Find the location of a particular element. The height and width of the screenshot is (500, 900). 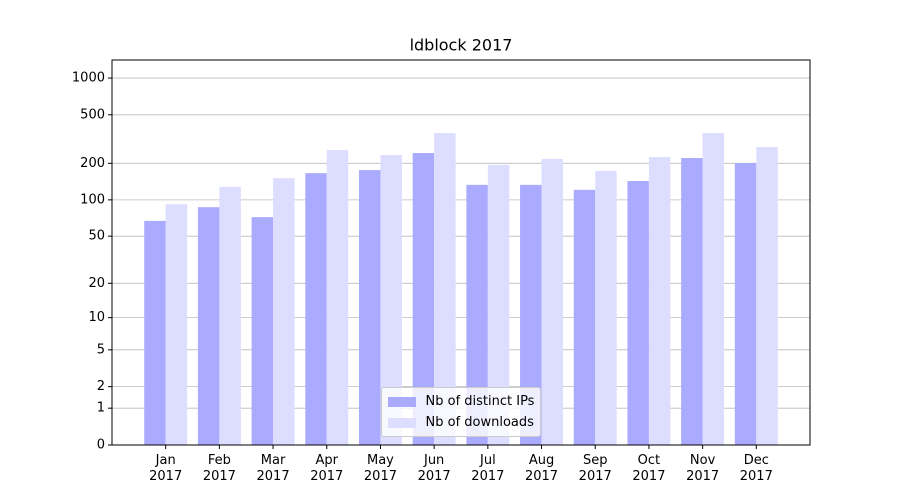

x-tick-label: Jan 2017 is located at coordinates (166, 468).